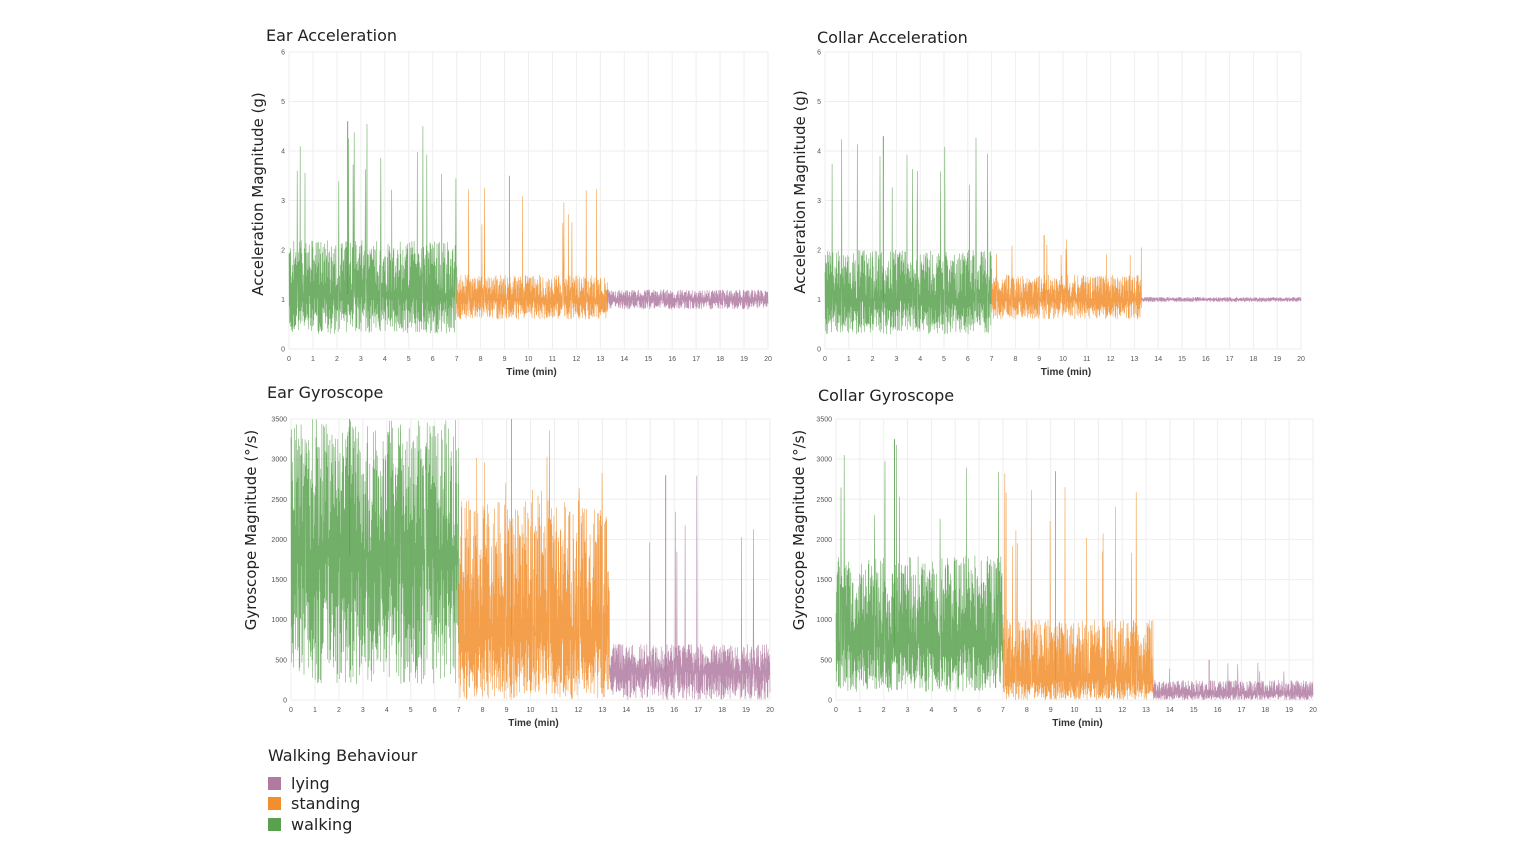  I want to click on x-tick-label: 2, so click(339, 710).